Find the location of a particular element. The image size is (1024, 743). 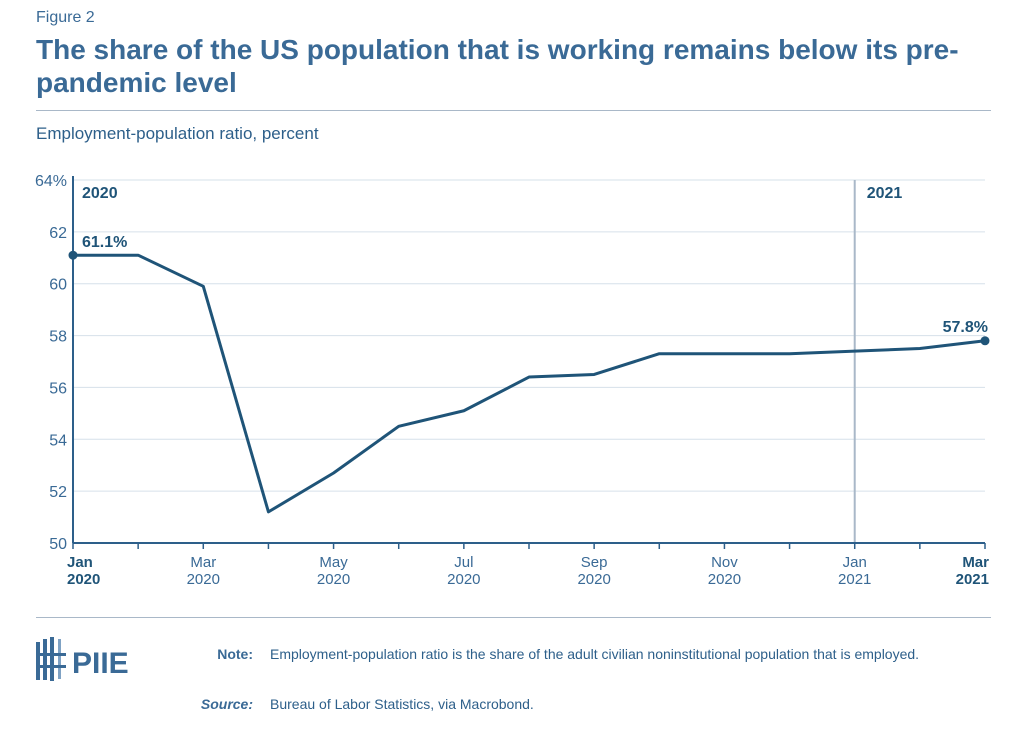

end-value-label: 57.8% is located at coordinates (965, 327).